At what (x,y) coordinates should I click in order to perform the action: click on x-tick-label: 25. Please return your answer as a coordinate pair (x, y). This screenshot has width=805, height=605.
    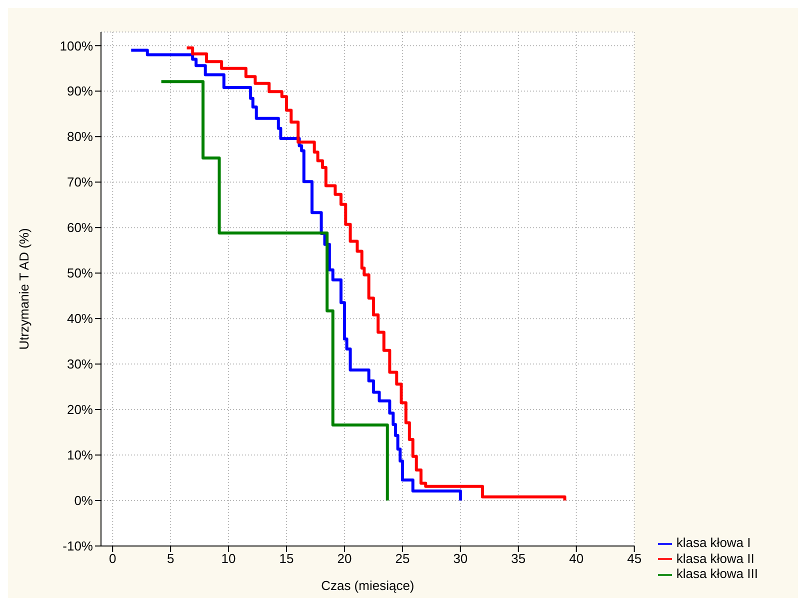
    Looking at the image, I should click on (402, 558).